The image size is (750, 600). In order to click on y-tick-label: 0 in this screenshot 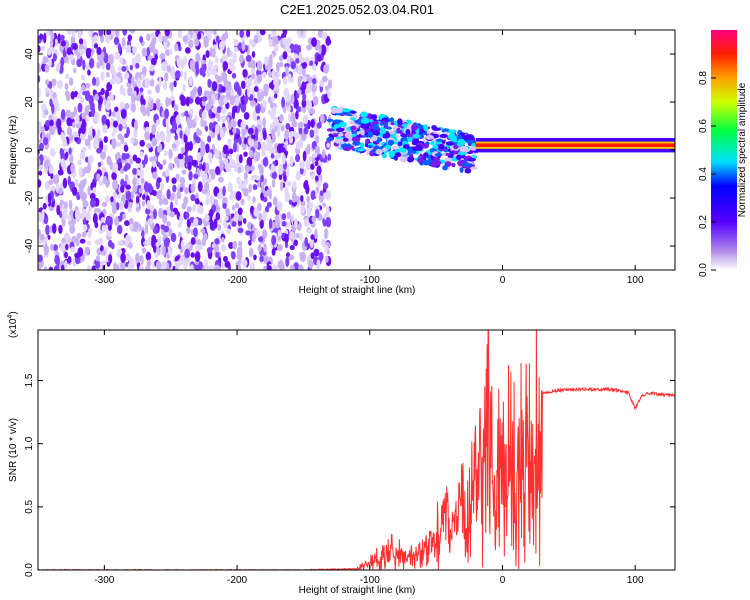, I will do `click(29, 150)`.